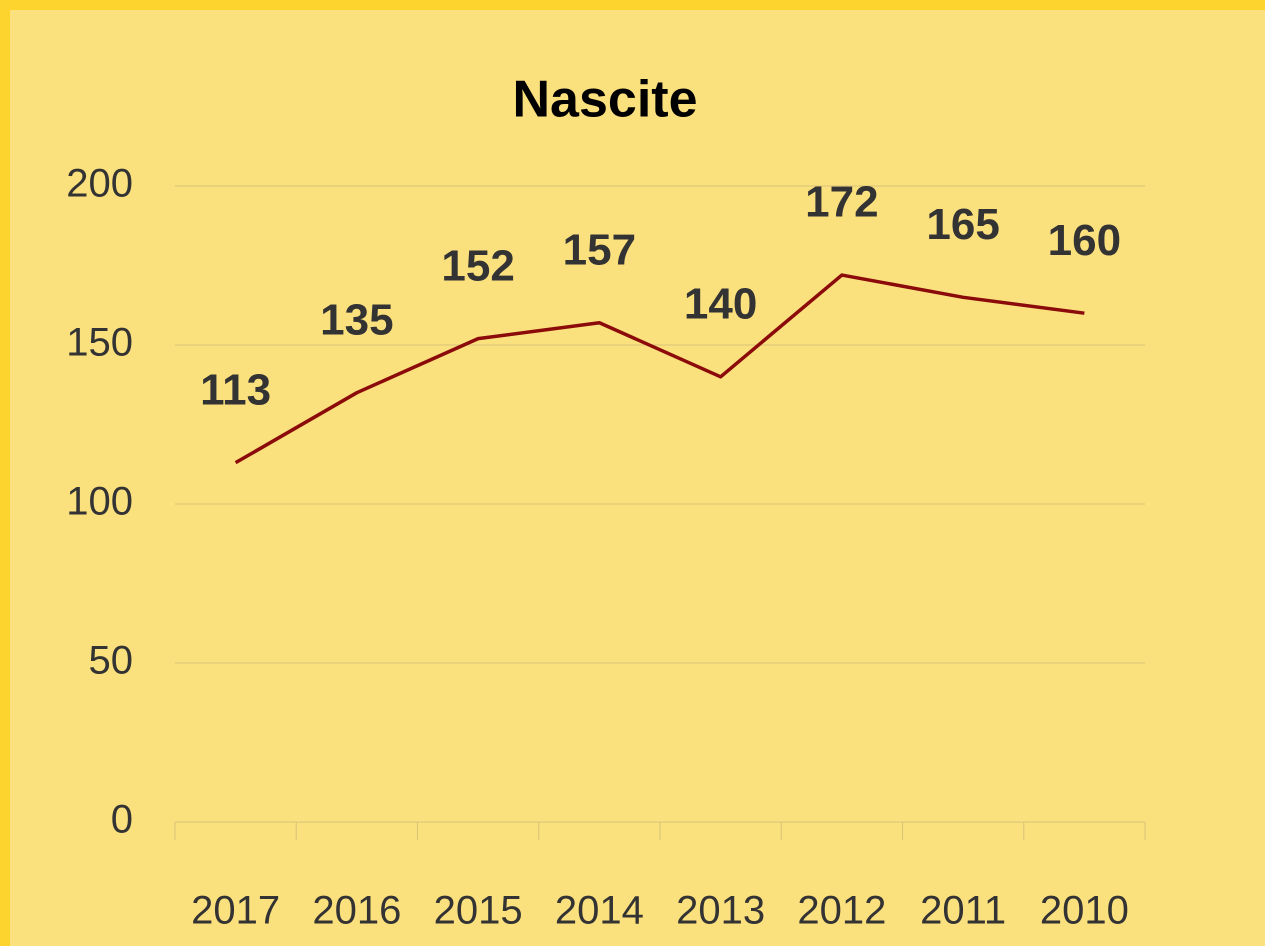 This screenshot has height=946, width=1265. What do you see at coordinates (659, 369) in the screenshot?
I see `line` at bounding box center [659, 369].